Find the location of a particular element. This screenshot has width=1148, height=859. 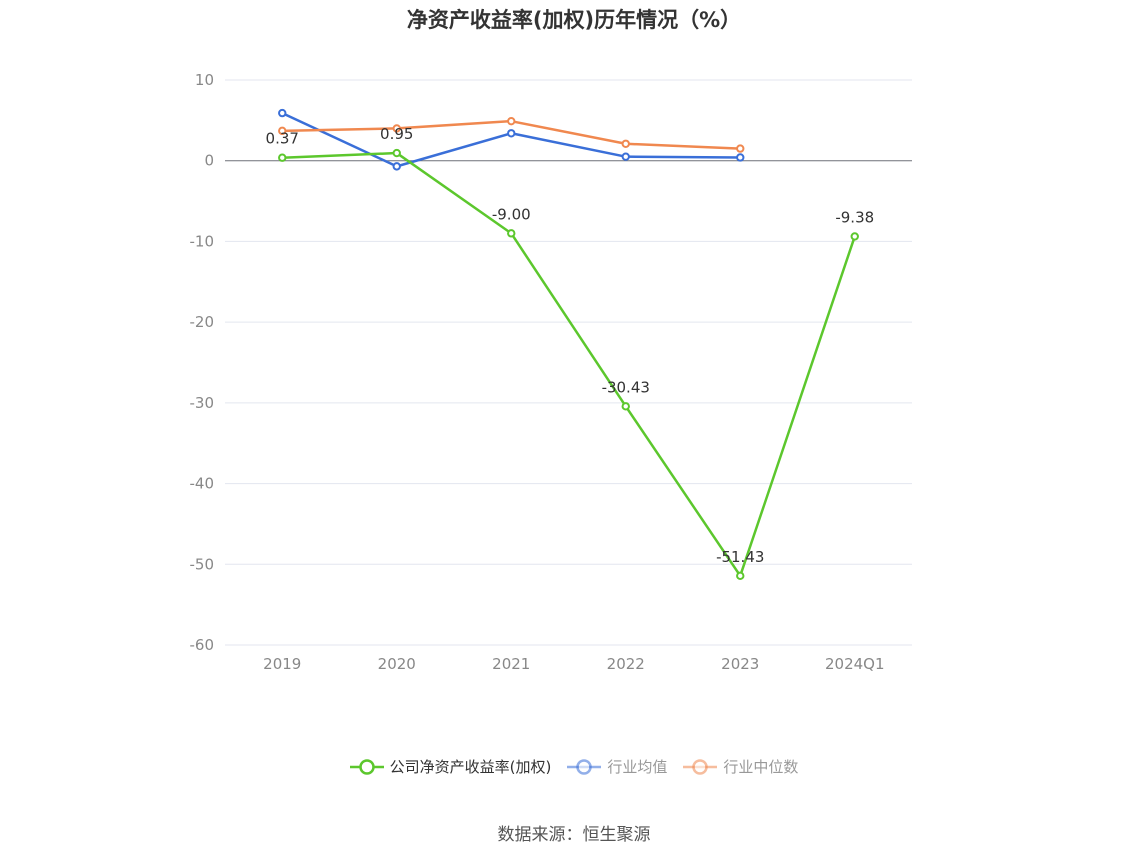

legend-item-industry_median: 行业中位数 is located at coordinates (740, 766).